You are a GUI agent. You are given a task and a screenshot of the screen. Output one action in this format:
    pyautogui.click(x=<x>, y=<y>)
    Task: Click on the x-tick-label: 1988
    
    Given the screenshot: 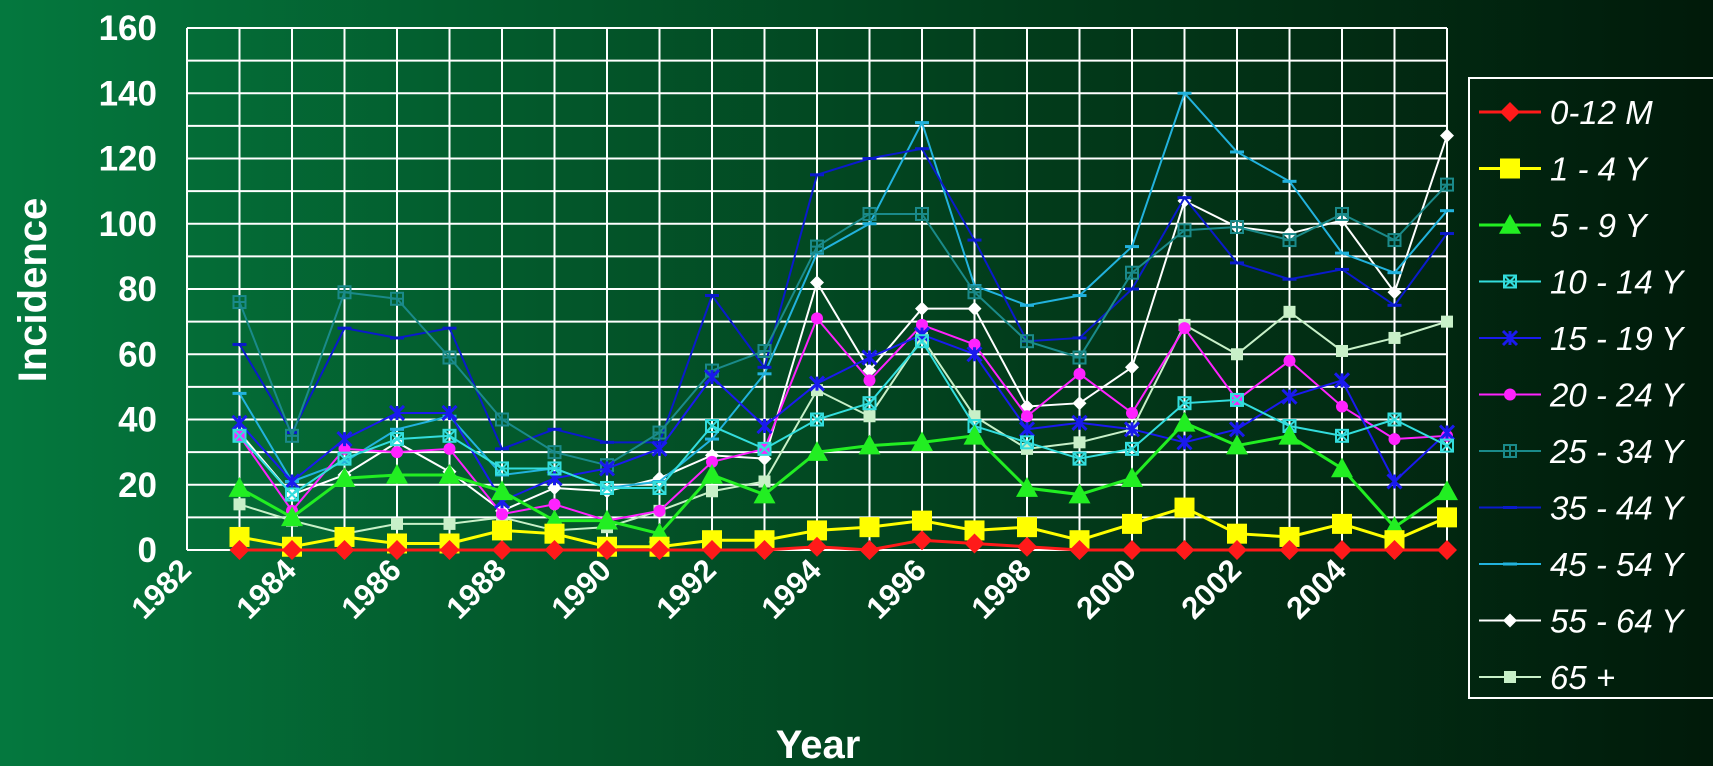 What is the action you would take?
    pyautogui.click(x=476, y=589)
    